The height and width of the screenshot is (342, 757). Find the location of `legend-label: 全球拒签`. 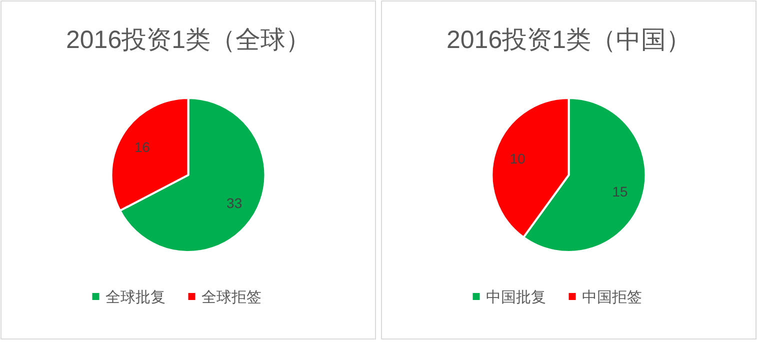

legend-label: 全球拒签 is located at coordinates (231, 297).